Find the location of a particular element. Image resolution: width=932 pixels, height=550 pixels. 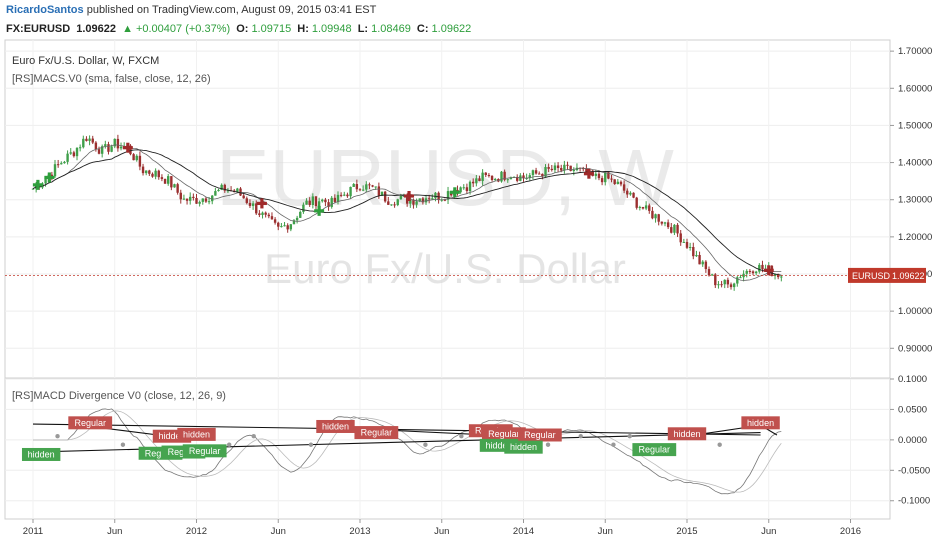

main-indicator-title: [RS]MACS.V0 (sma, false, close, 12, 26) is located at coordinates (111, 79).